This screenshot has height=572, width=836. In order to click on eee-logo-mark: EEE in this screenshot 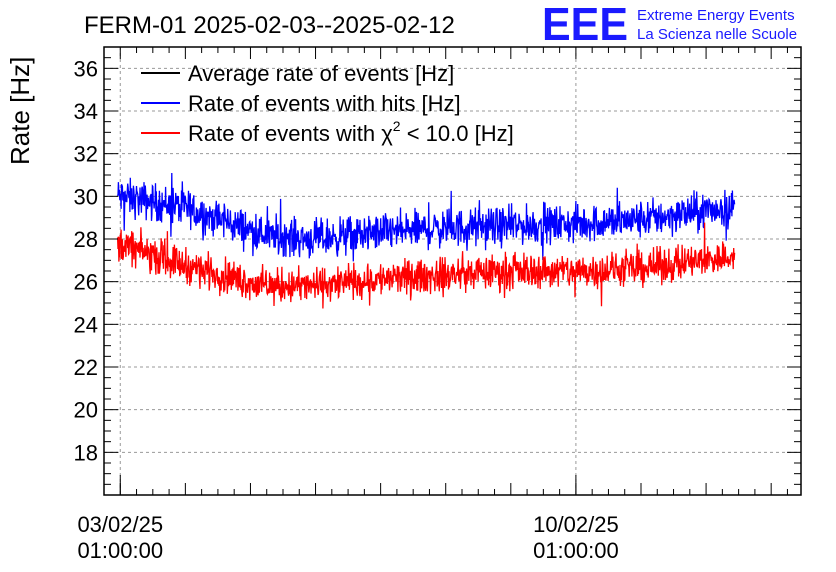, I will do `click(585, 25)`.